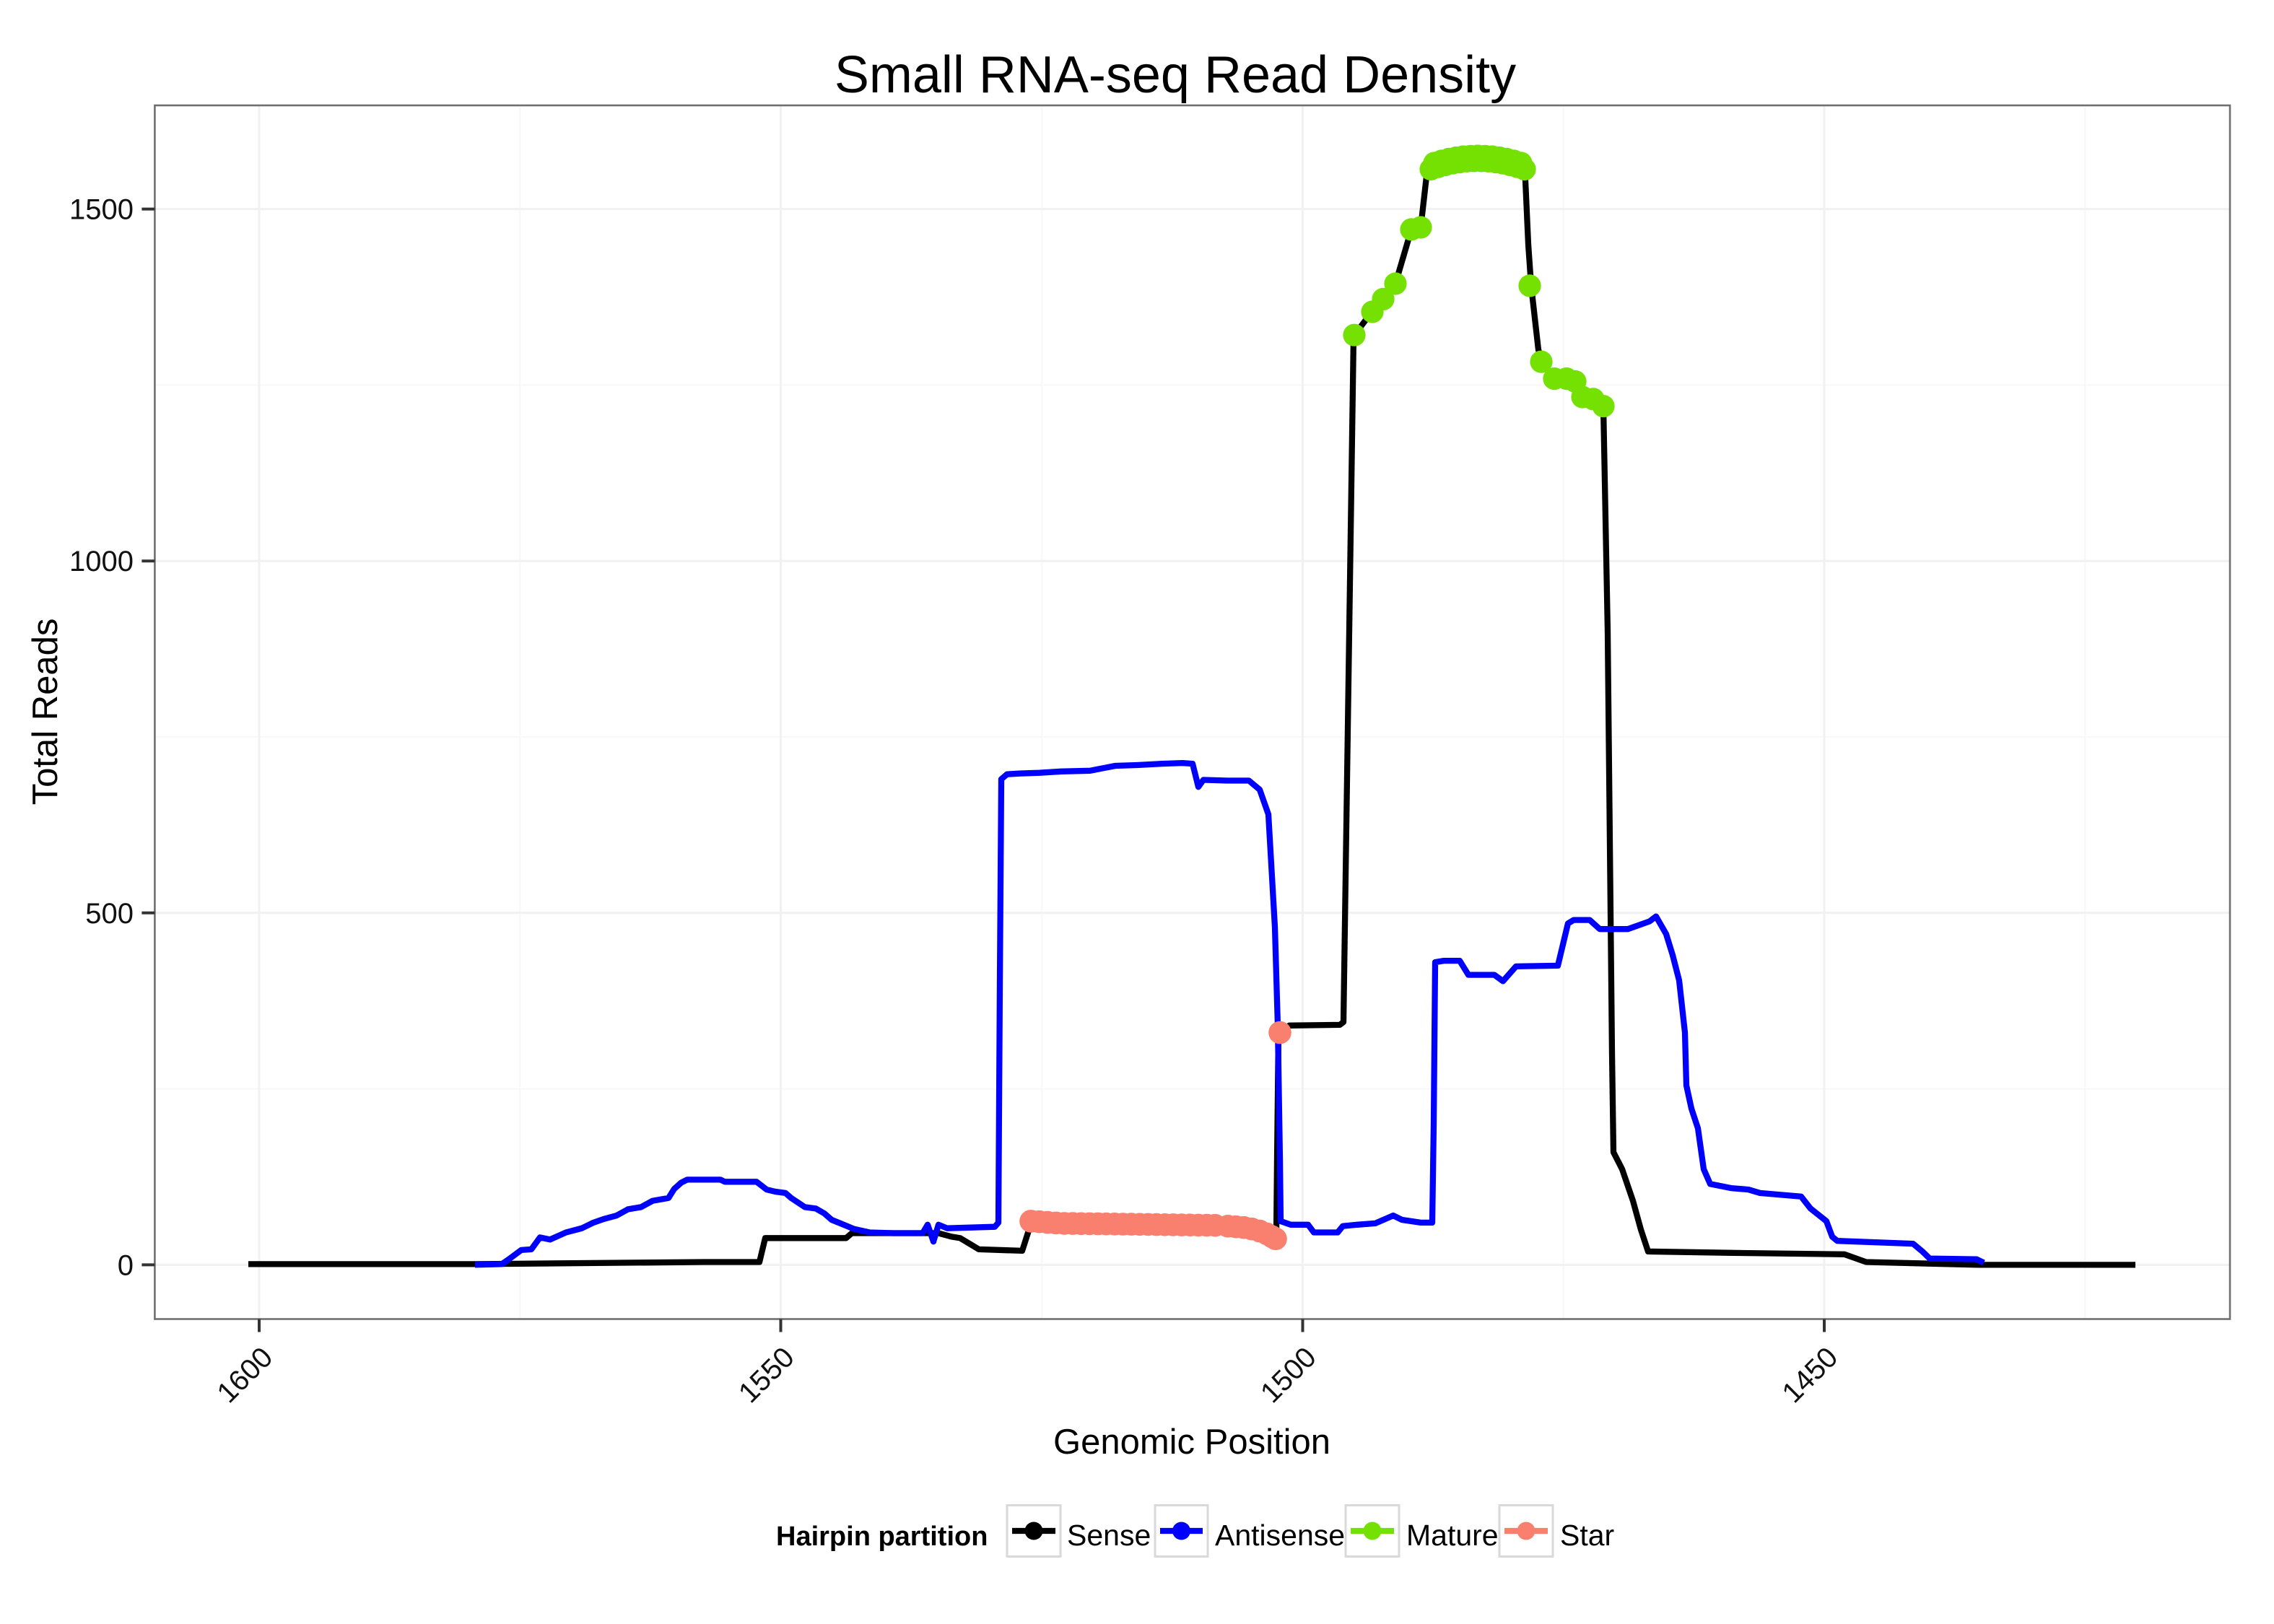 The height and width of the screenshot is (1624, 2274). Describe the element at coordinates (882, 1537) in the screenshot. I see `svg-text: Hairpin partition` at that location.